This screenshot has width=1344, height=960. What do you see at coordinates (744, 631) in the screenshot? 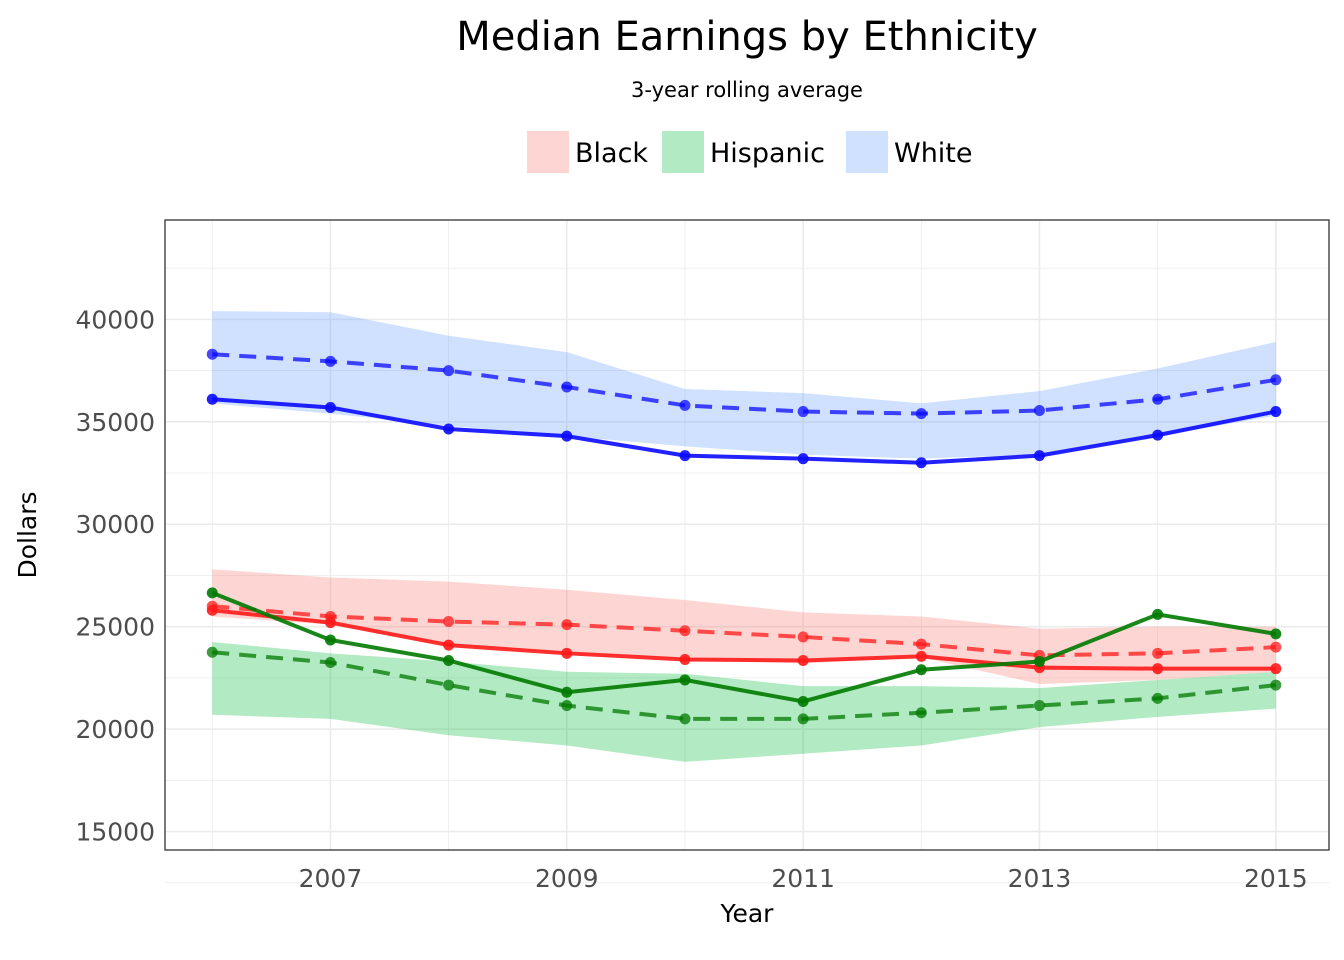
I see `black-dashed-line` at bounding box center [744, 631].